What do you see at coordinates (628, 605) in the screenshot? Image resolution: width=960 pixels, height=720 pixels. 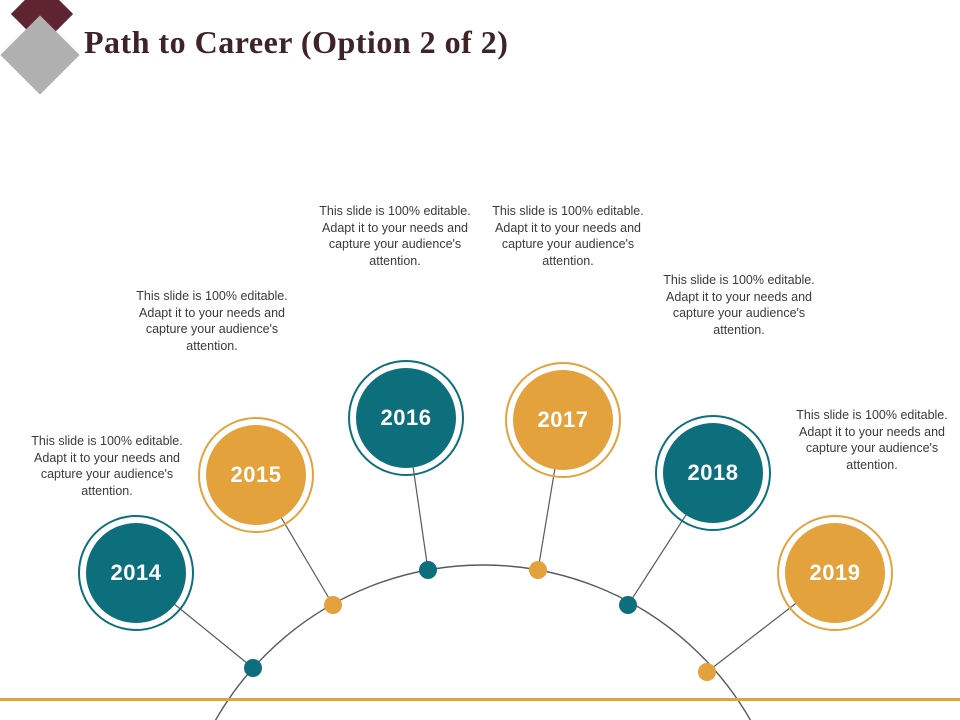 I see `arc-dot-2018` at bounding box center [628, 605].